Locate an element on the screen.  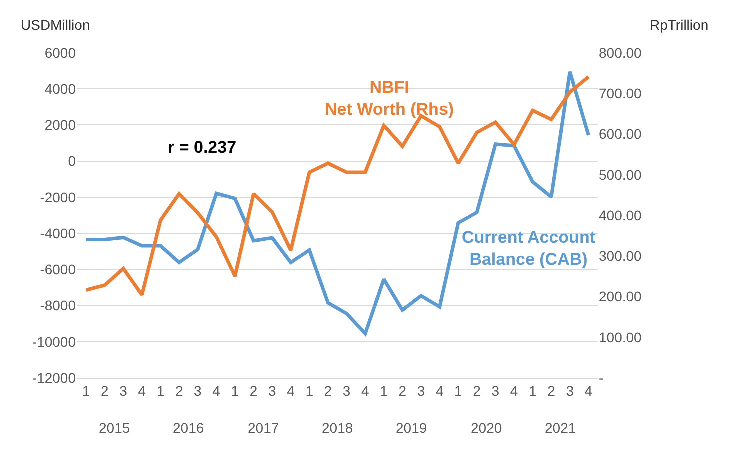
y-tick-label: -6000 is located at coordinates (58, 270).